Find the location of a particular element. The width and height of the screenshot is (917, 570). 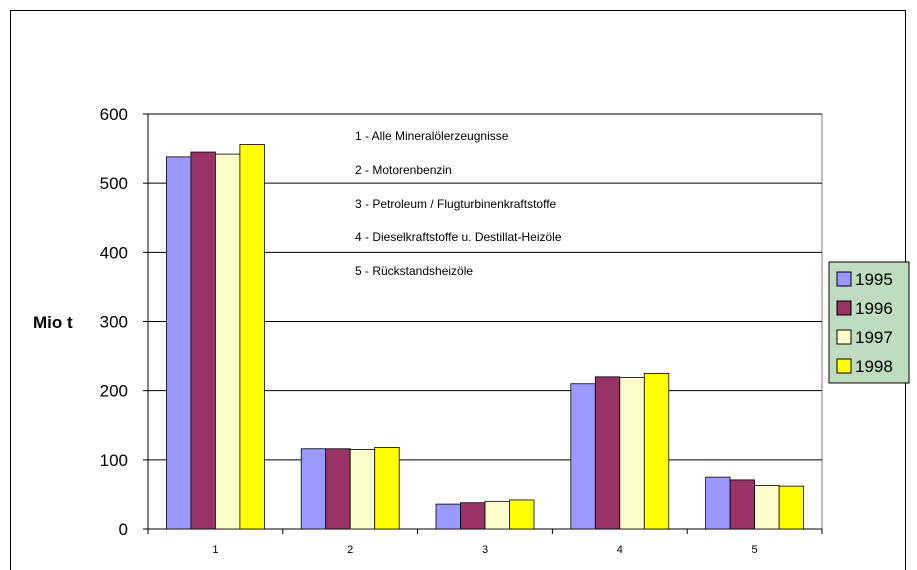

y-tick-label: 300 is located at coordinates (114, 322).